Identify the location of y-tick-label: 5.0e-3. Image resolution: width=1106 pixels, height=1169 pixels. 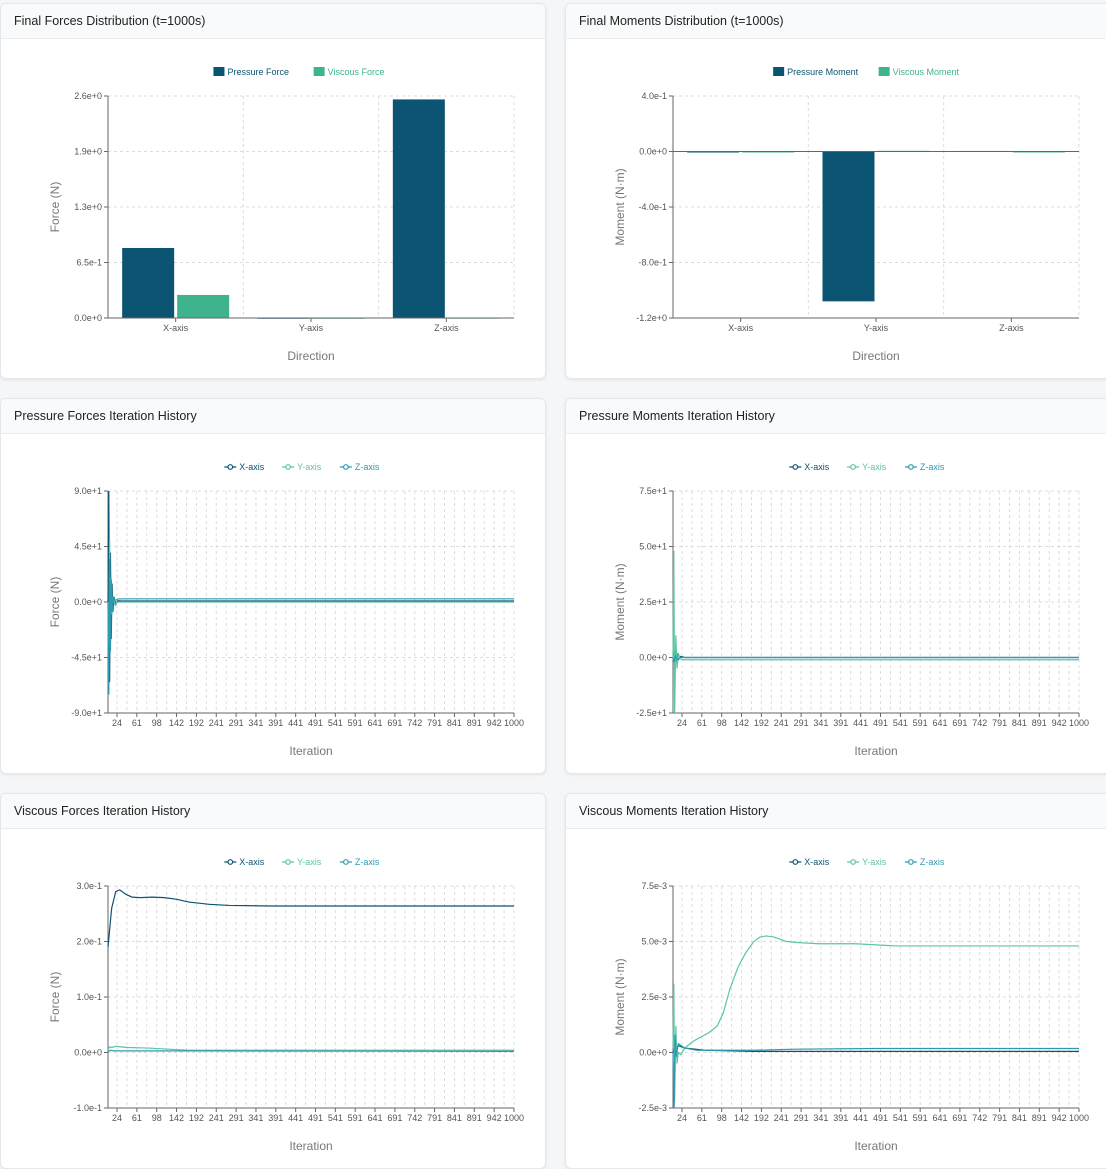
(654, 942).